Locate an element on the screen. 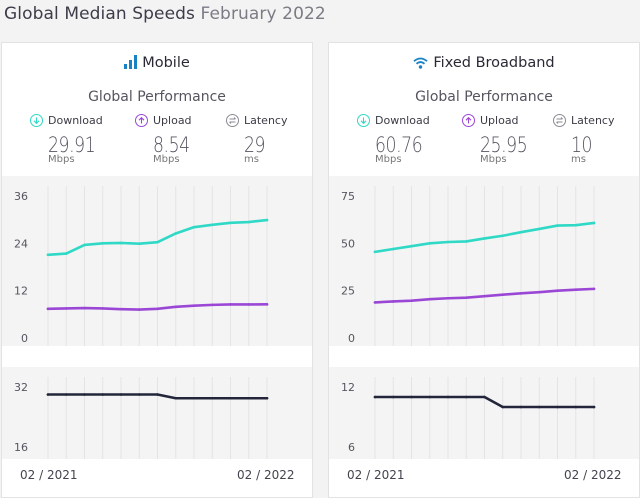  card-title: Mobile is located at coordinates (157, 64).